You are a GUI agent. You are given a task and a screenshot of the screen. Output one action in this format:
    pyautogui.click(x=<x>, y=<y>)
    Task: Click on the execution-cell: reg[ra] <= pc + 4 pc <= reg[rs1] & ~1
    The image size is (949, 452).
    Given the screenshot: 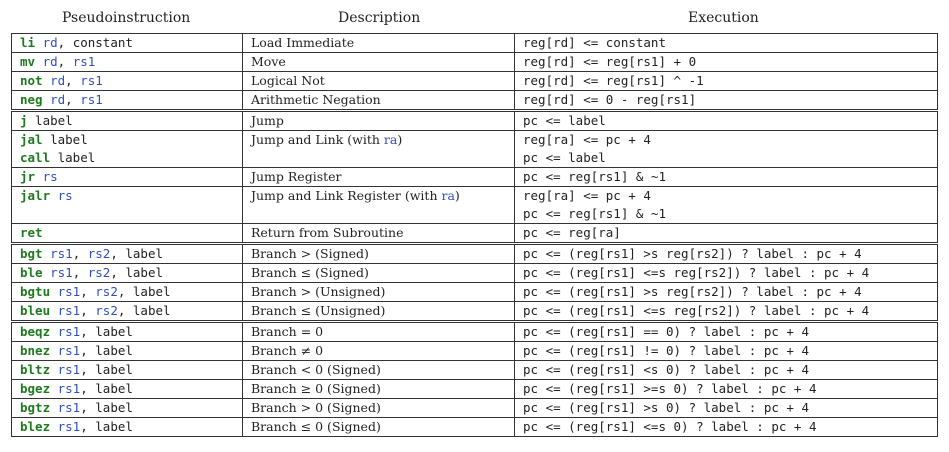 What is the action you would take?
    pyautogui.click(x=726, y=205)
    